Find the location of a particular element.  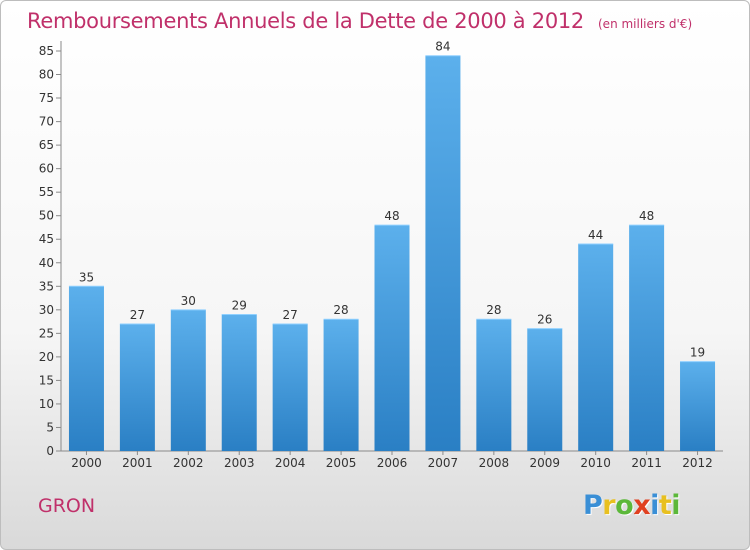

proxiti-logo: Proxiti is located at coordinates (632, 505).